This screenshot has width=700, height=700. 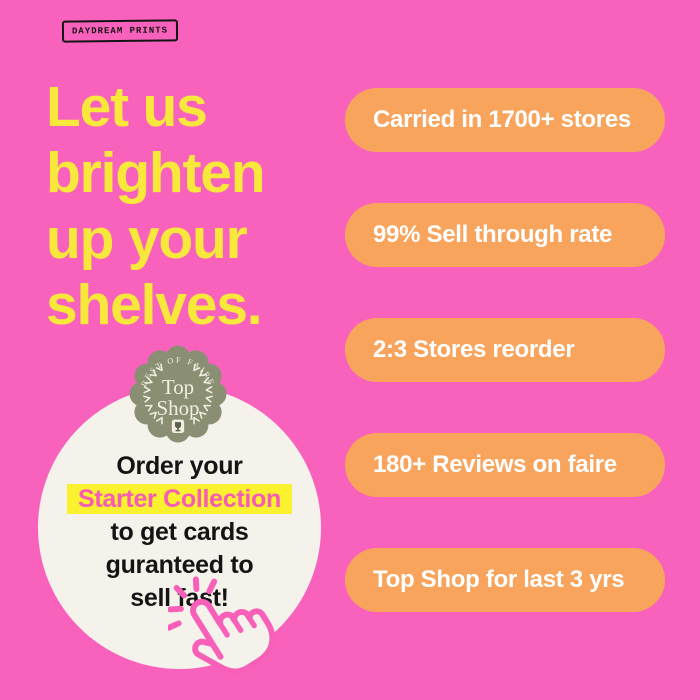 I want to click on top-shop-badge-icon: BEST OF FAIRE Top Shop, so click(x=178, y=394).